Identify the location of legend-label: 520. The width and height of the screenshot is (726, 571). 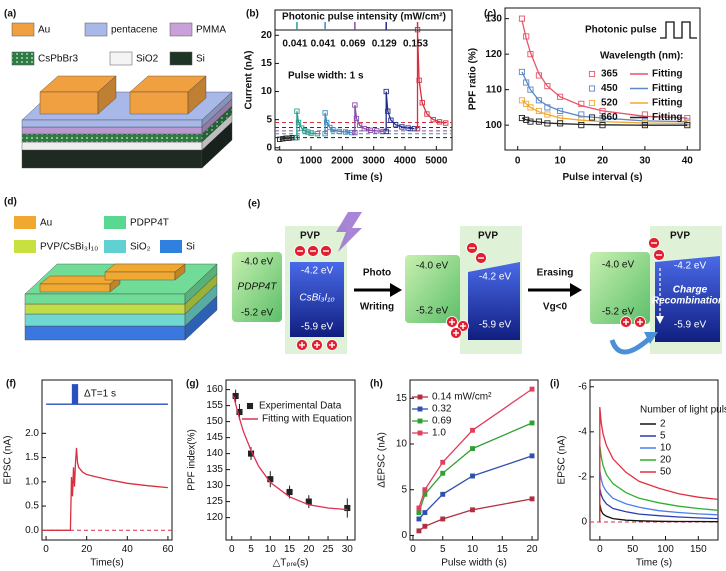
(609, 103).